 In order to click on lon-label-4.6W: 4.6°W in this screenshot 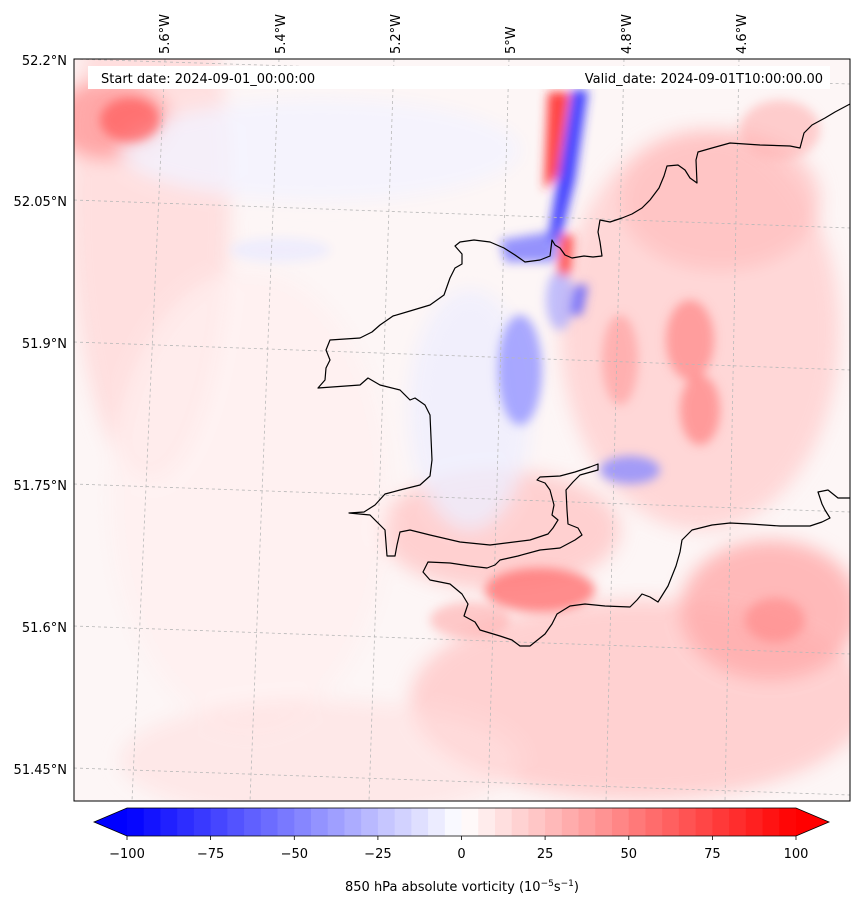, I will do `click(742, 34)`.